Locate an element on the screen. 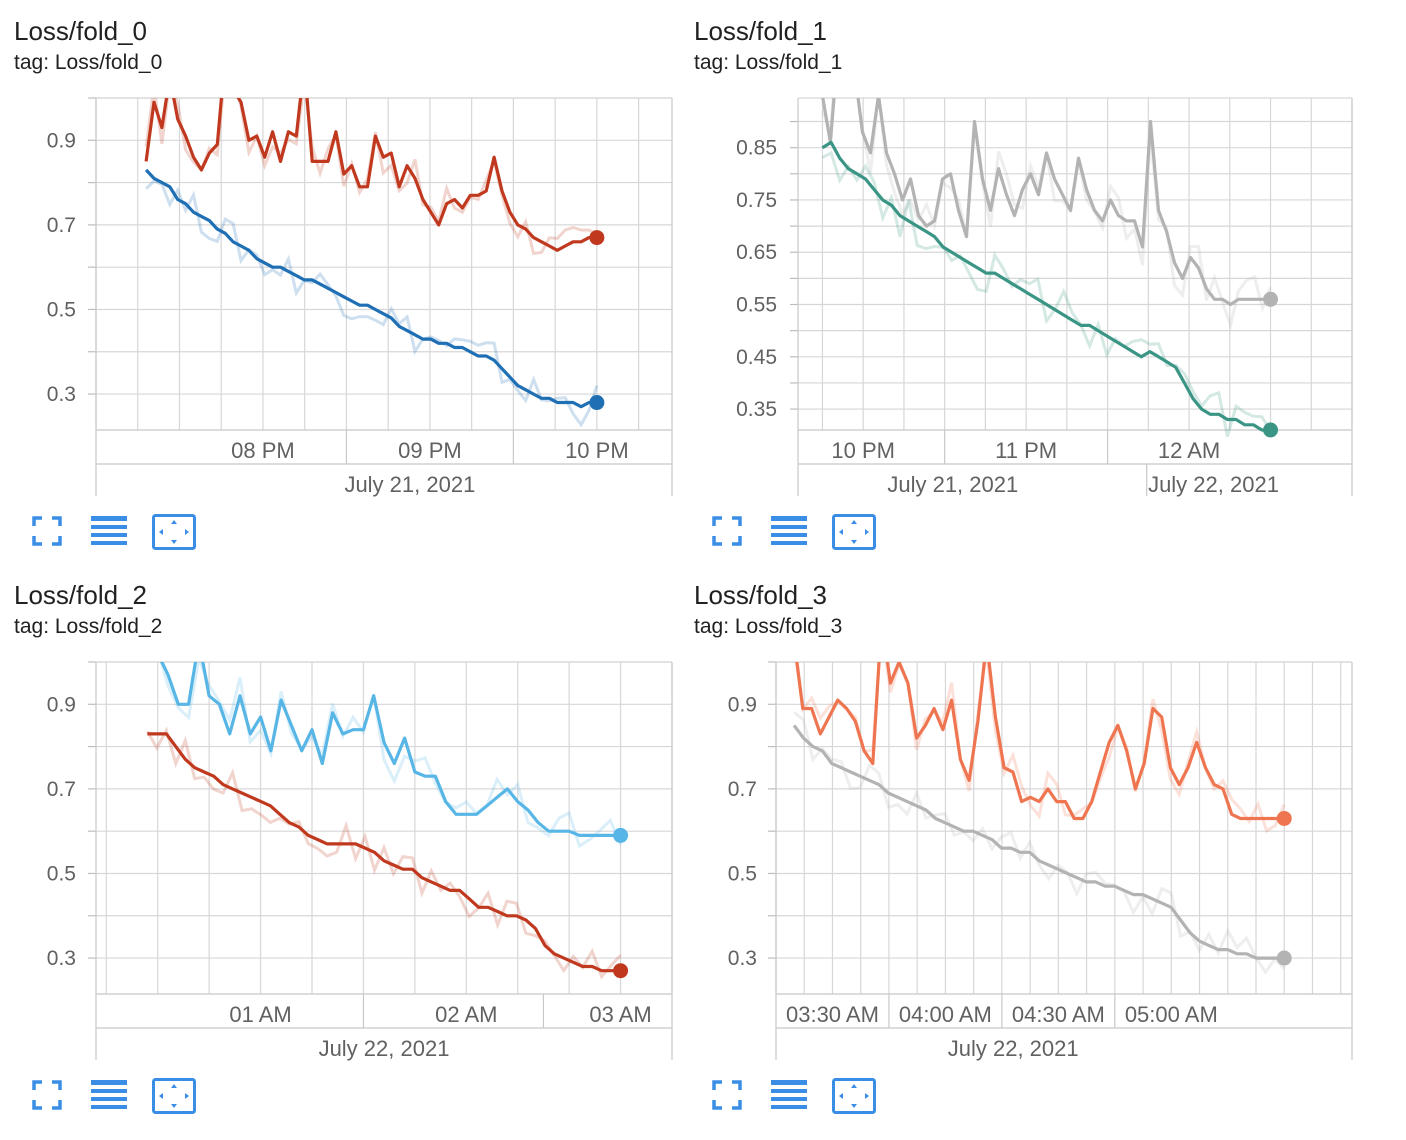  x-tick-label: 11 PM is located at coordinates (1026, 450).